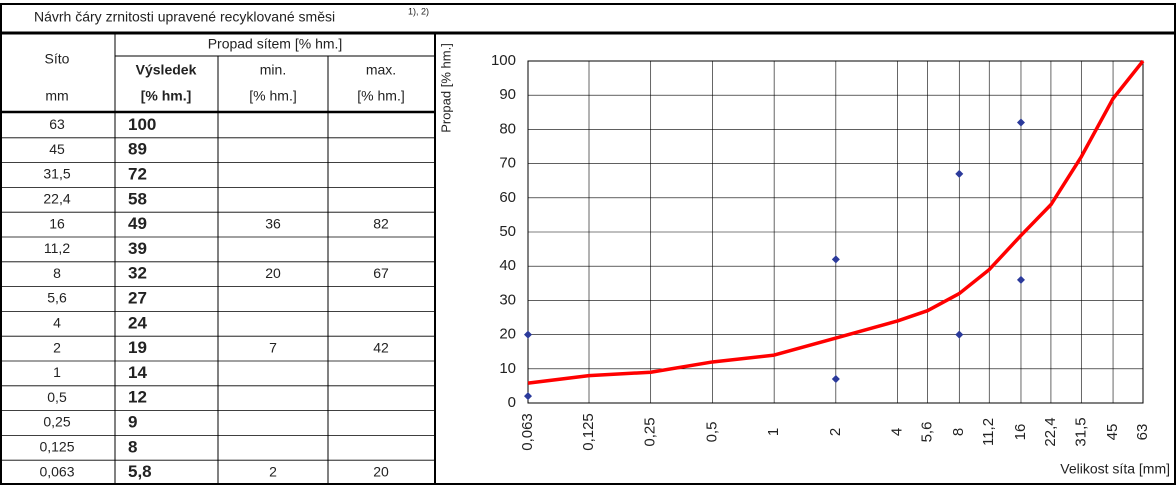 The width and height of the screenshot is (1176, 485). Describe the element at coordinates (273, 70) in the screenshot. I see `header-cell: min.` at that location.